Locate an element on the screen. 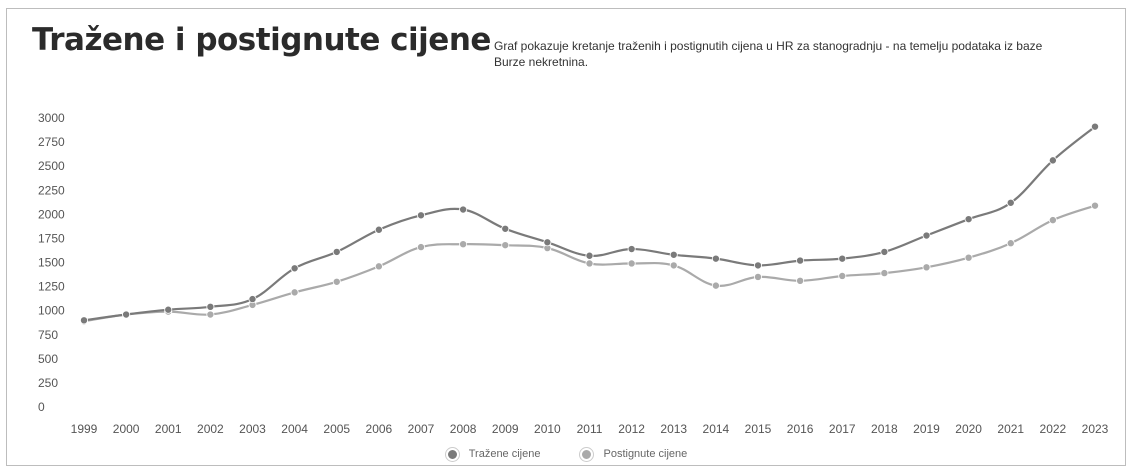  x-tick-label: 2012 is located at coordinates (631, 429).